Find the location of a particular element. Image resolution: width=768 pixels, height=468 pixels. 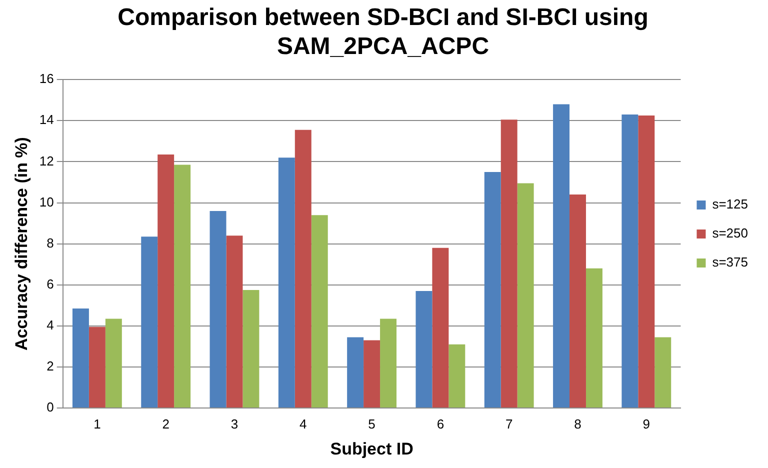

x-axis-title: Subject ID is located at coordinates (372, 448).